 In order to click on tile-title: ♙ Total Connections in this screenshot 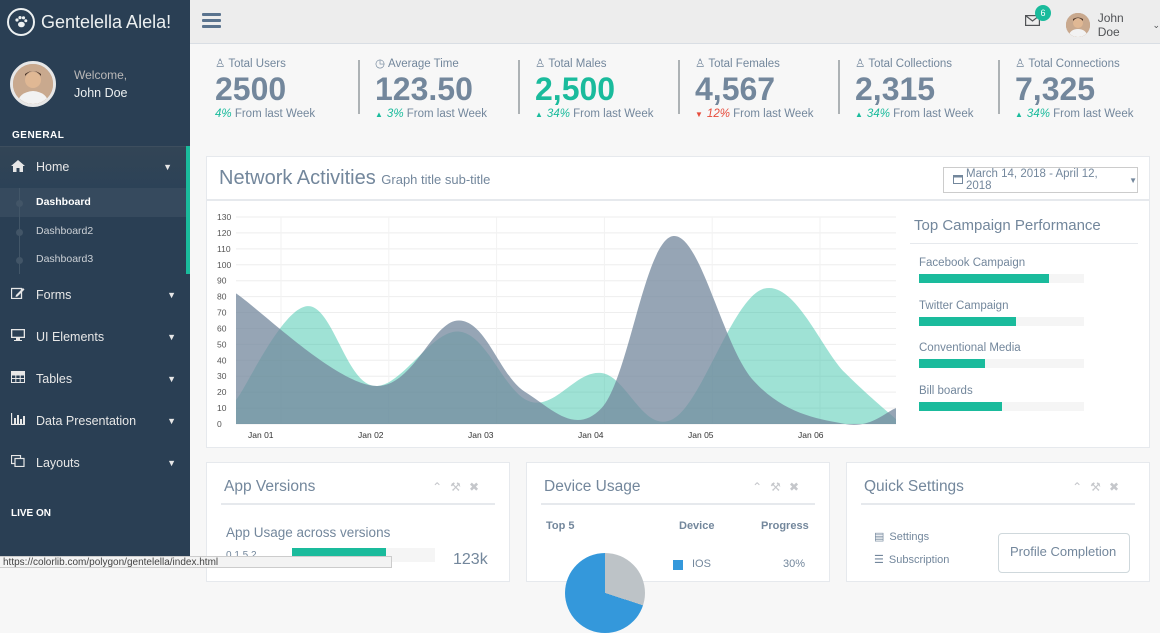, I will do `click(1067, 64)`.